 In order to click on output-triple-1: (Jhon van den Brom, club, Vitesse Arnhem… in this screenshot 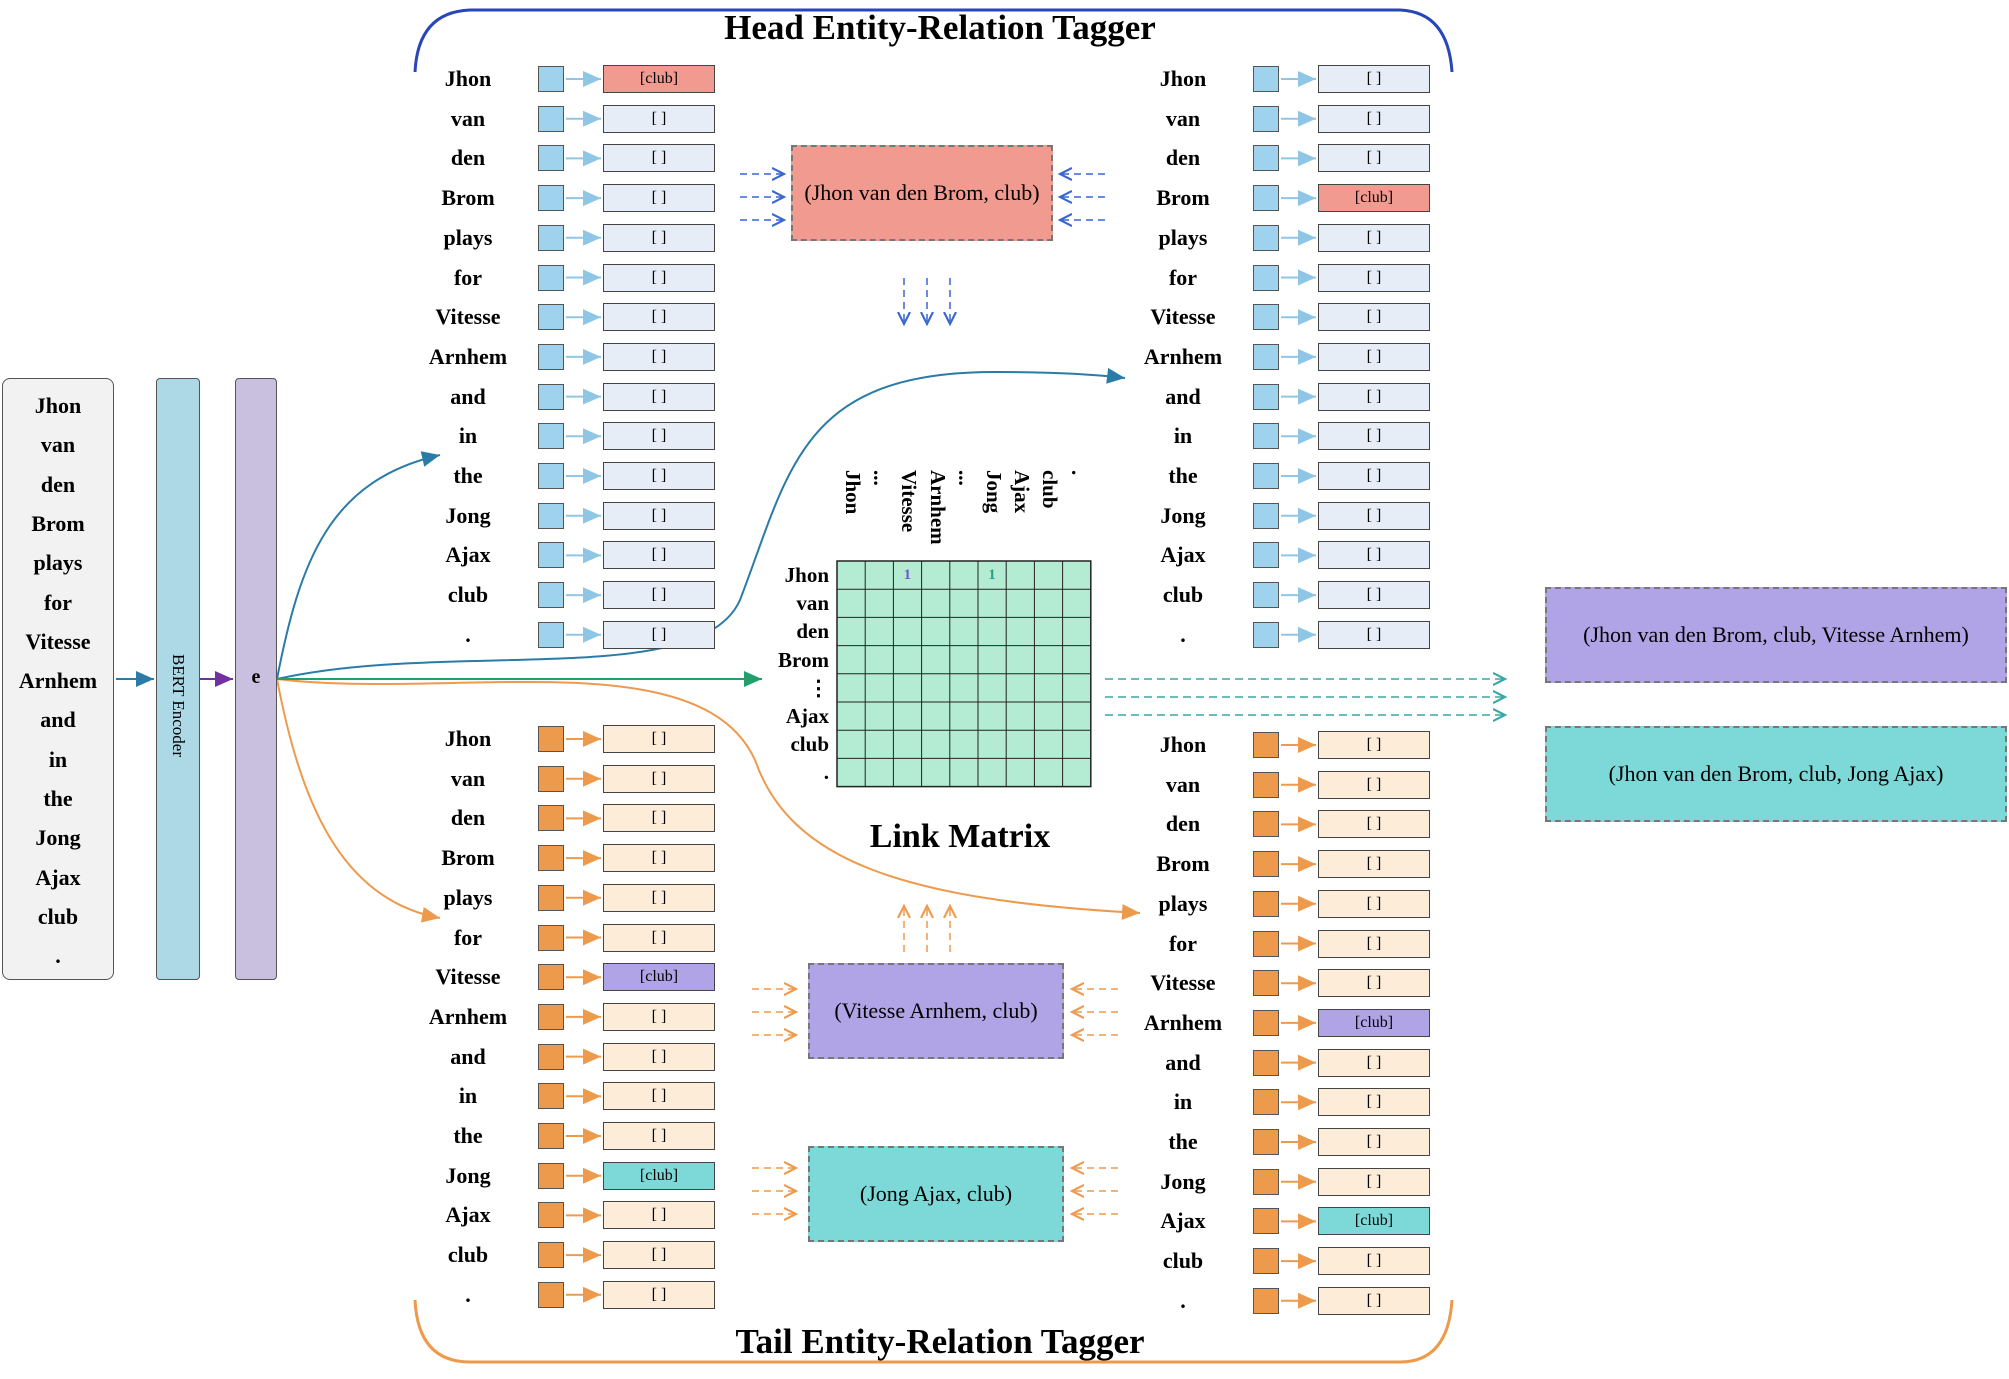, I will do `click(1776, 635)`.